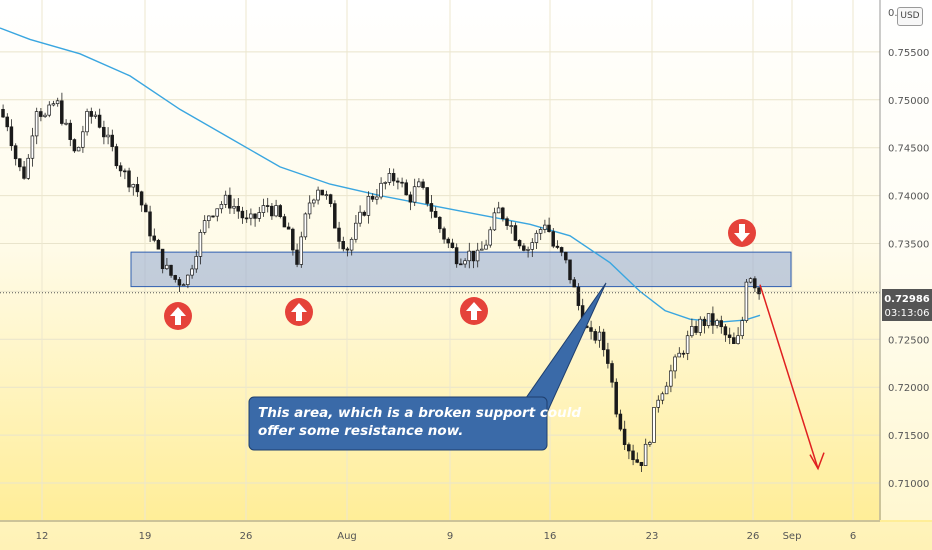 The width and height of the screenshot is (932, 550). Describe the element at coordinates (789, 376) in the screenshot. I see `projection-line` at that location.